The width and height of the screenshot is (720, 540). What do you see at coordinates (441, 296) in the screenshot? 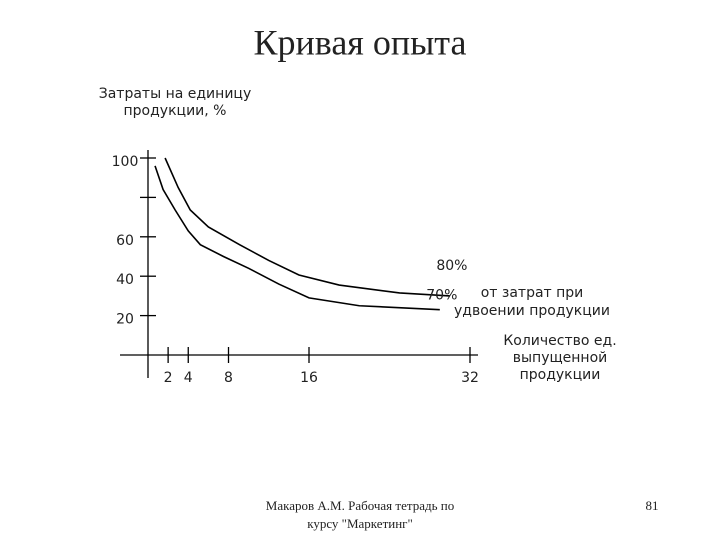
I see `series-label: 70%` at bounding box center [441, 296].